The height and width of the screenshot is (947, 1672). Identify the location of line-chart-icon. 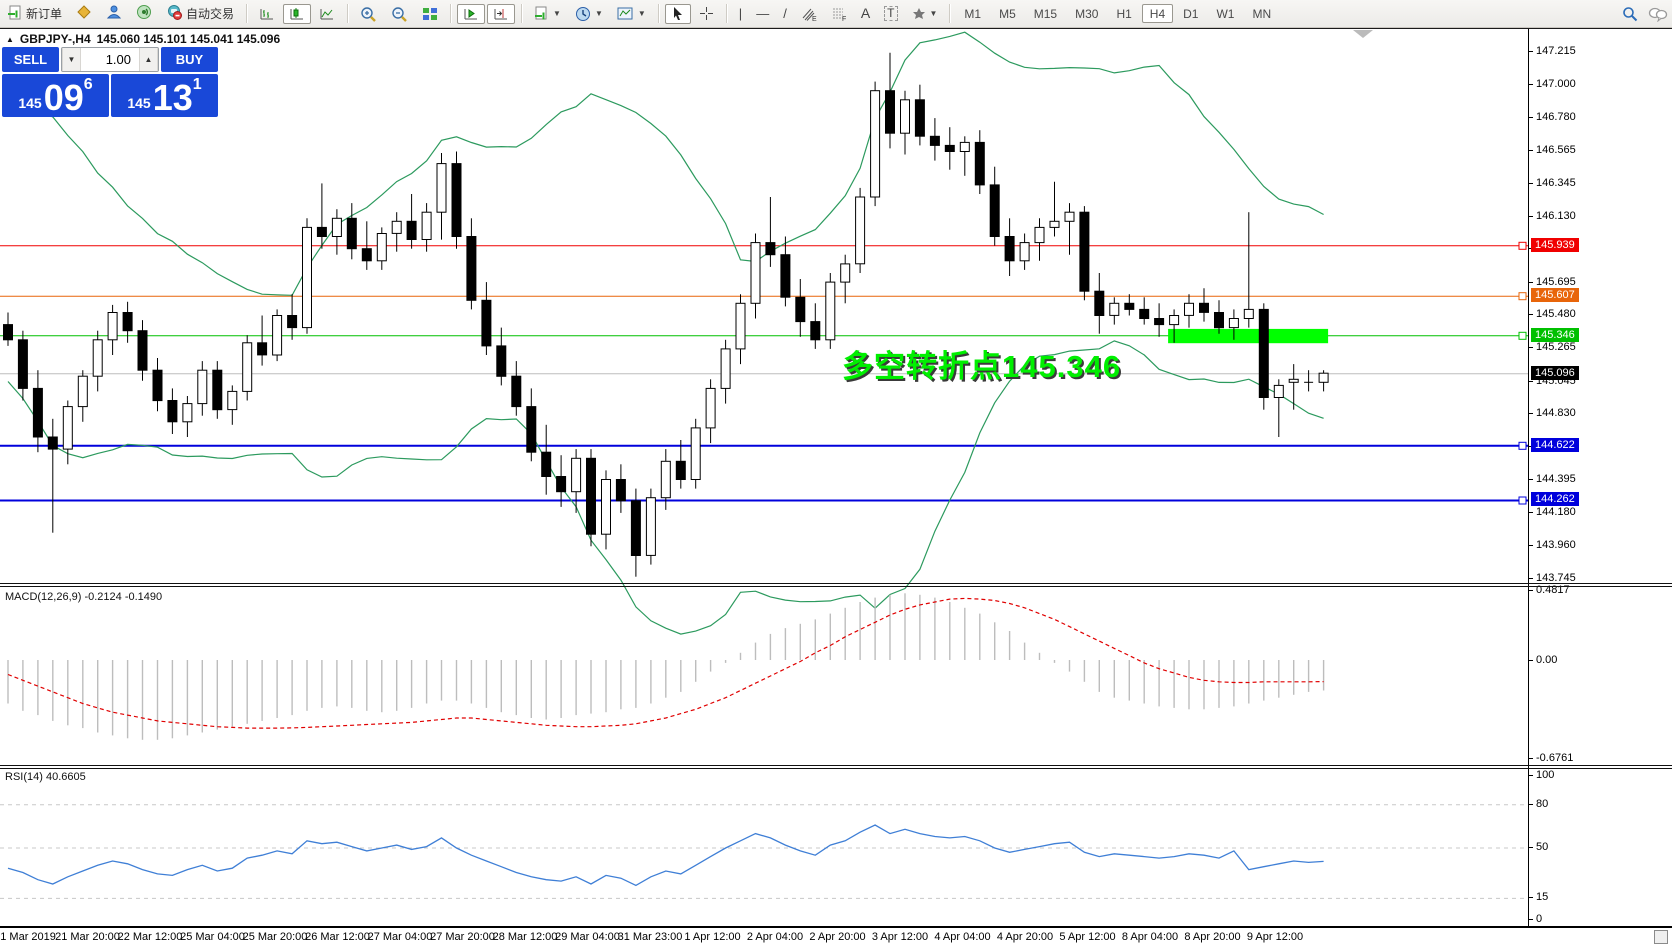
(327, 14).